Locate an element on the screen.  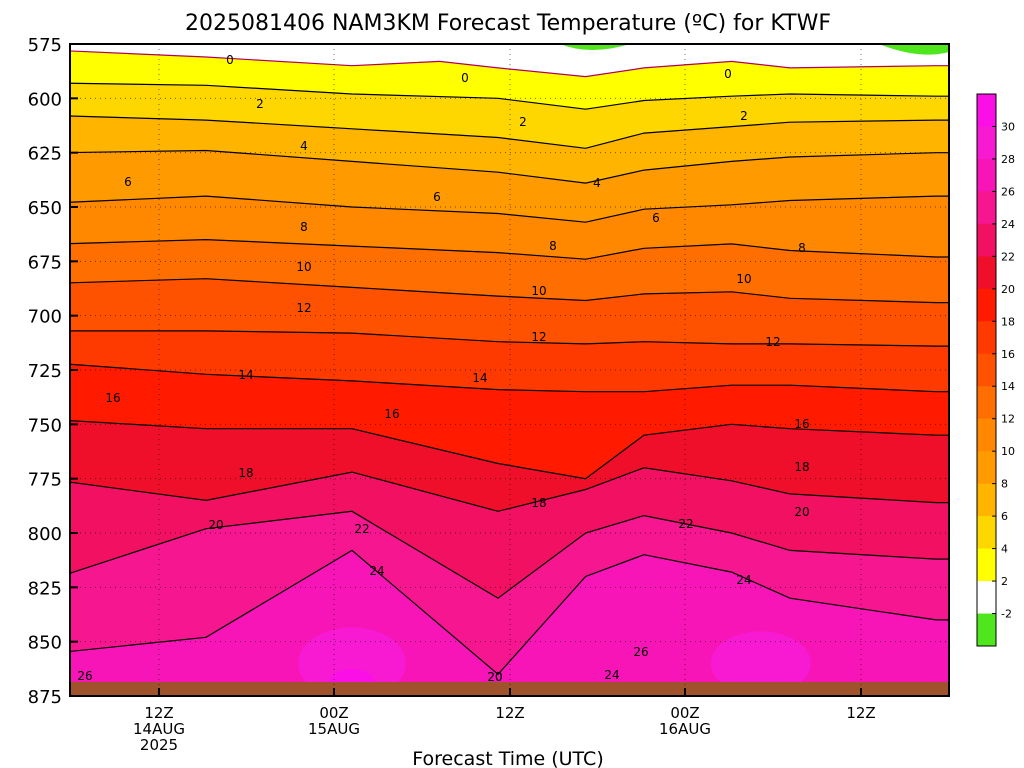
x-tick-label: 14AUG is located at coordinates (159, 729).